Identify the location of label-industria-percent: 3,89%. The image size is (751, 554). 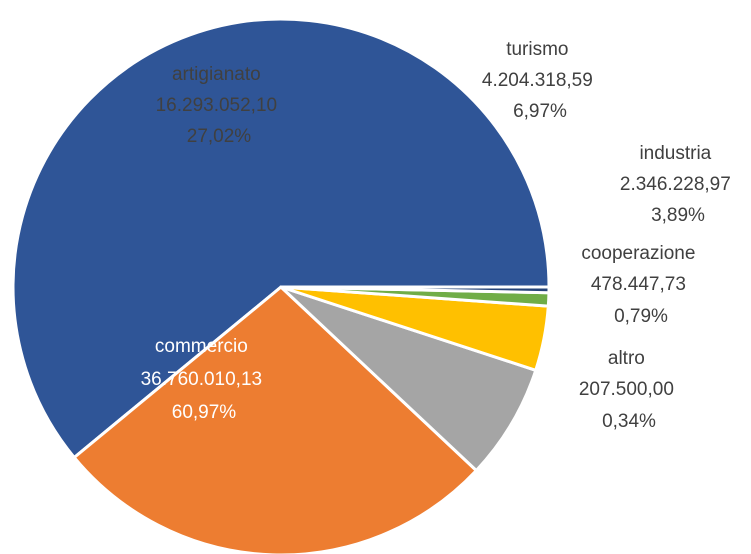
(678, 215).